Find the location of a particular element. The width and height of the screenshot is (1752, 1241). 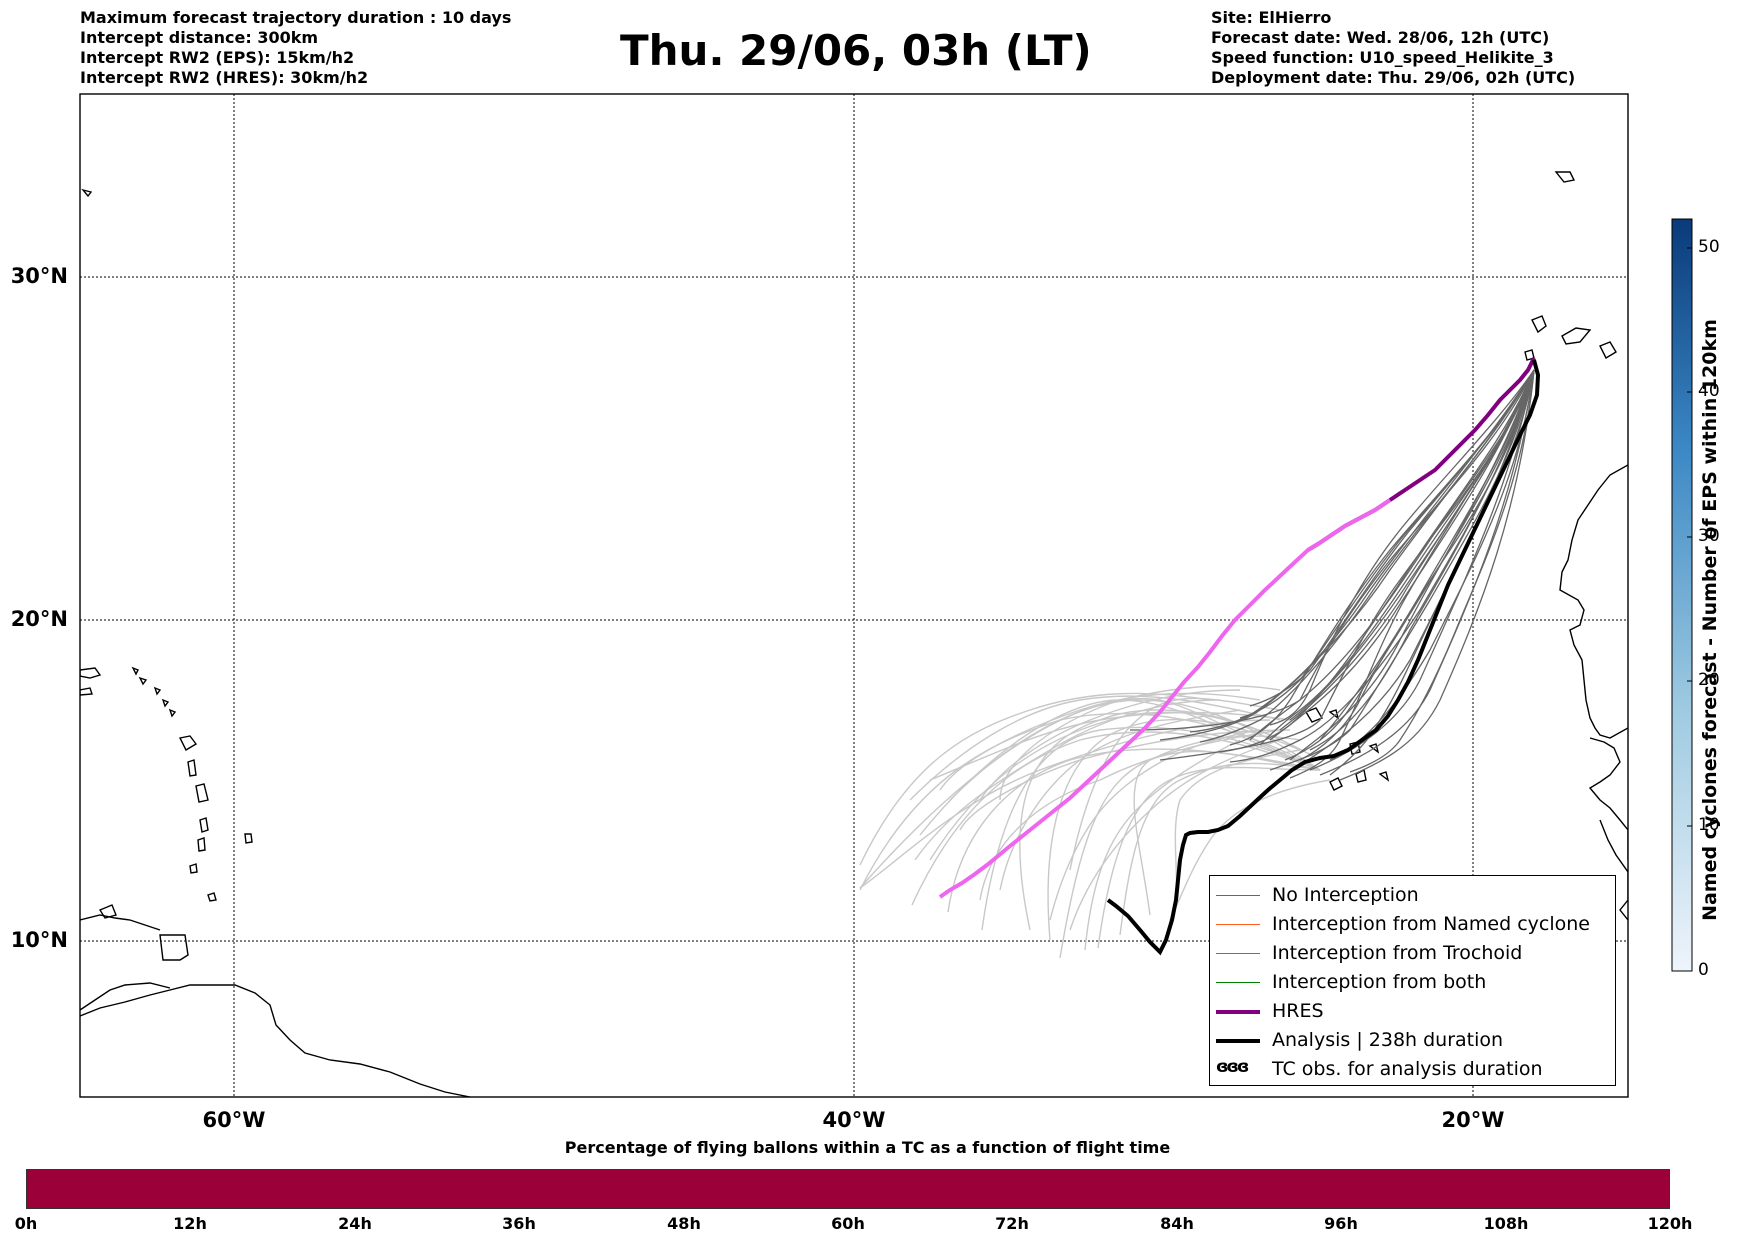

legend-item-trochoid: Interception from Trochoid is located at coordinates (1412, 954).